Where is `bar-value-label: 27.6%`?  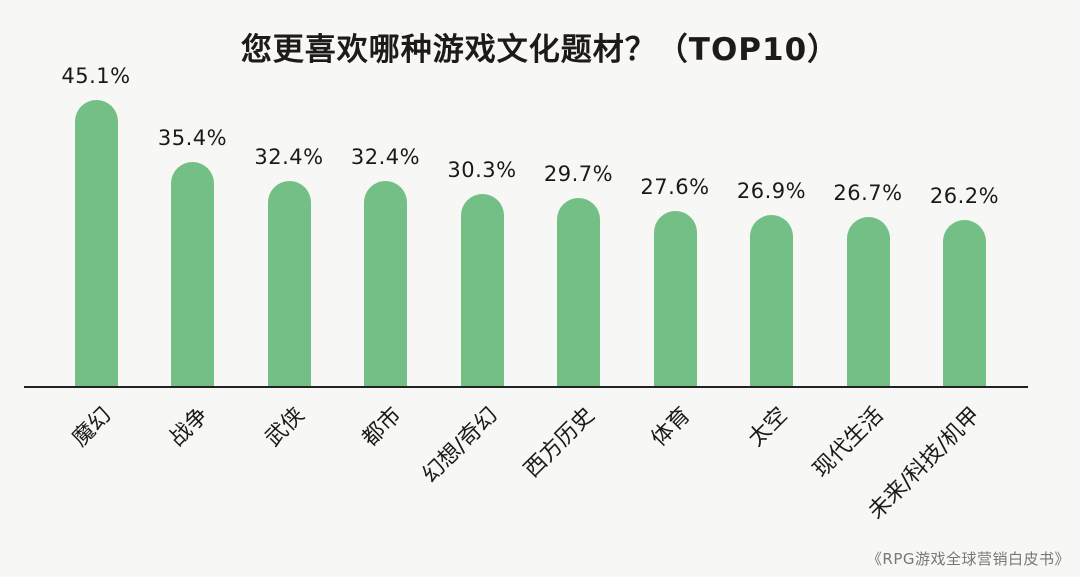 bar-value-label: 27.6% is located at coordinates (675, 186).